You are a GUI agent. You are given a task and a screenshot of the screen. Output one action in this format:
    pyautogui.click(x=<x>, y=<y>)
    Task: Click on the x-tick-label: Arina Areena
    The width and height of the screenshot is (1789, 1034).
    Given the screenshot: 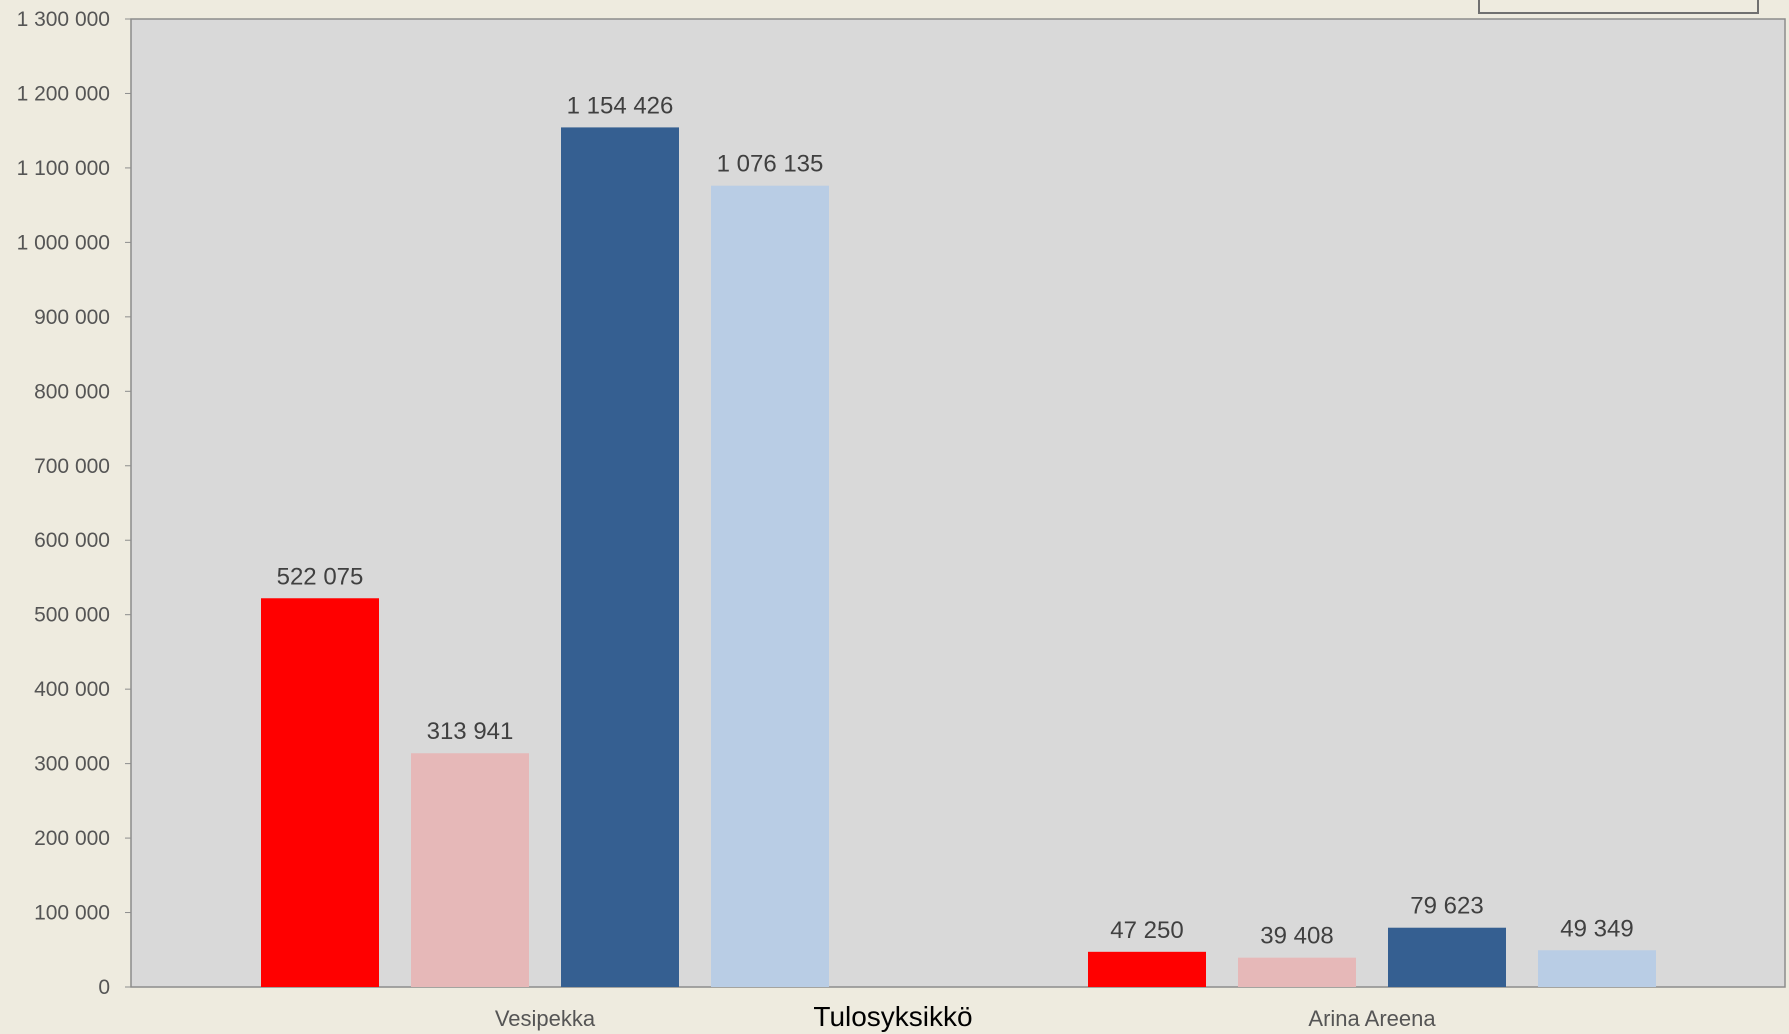 What is the action you would take?
    pyautogui.click(x=1372, y=1018)
    